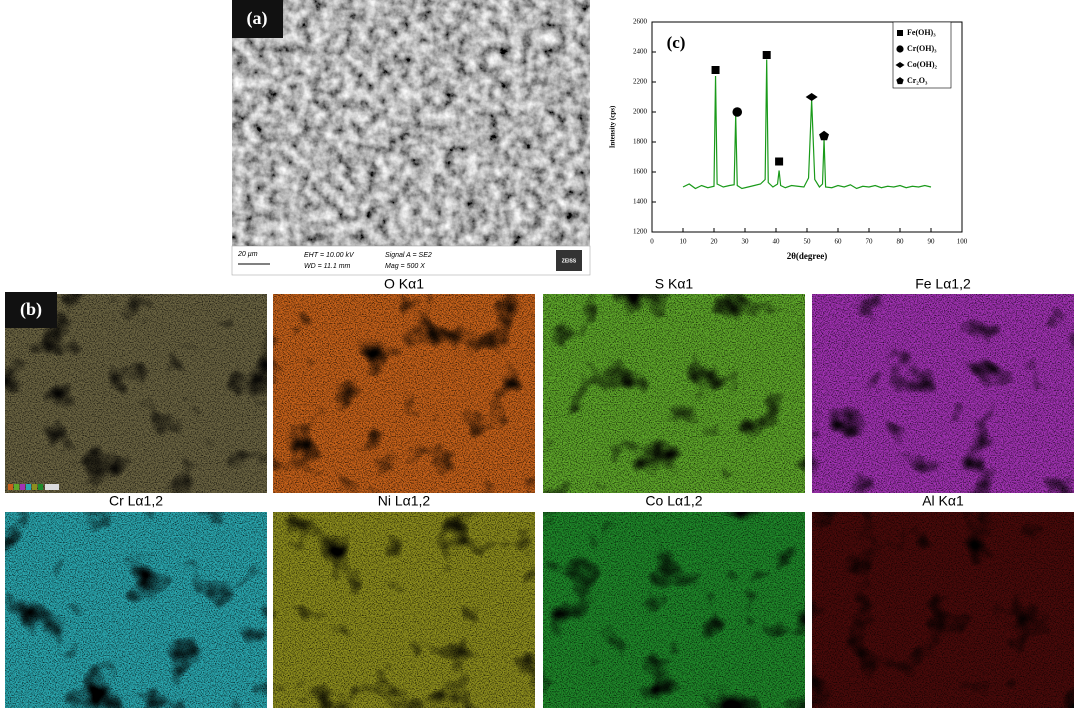 Image resolution: width=1080 pixels, height=713 pixels. I want to click on x-tick-label: 90, so click(932, 242).